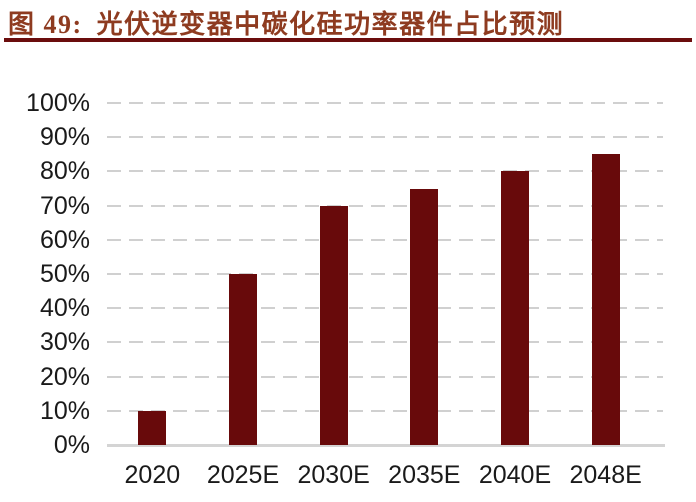  What do you see at coordinates (386, 445) in the screenshot?
I see `x-axis-line` at bounding box center [386, 445].